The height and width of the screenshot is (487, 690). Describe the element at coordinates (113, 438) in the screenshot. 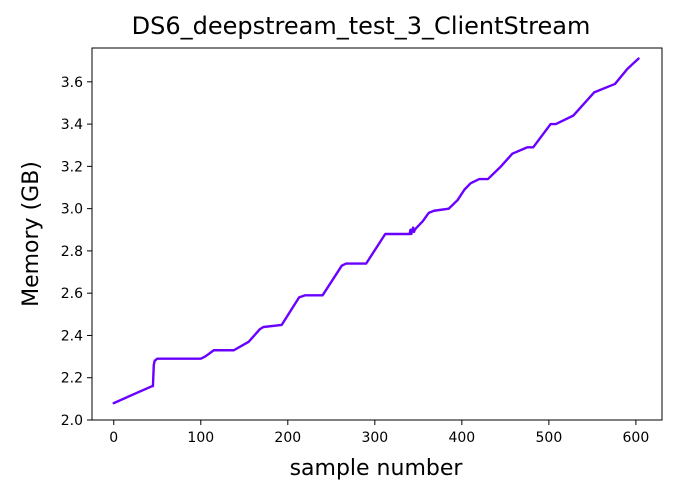

I see `x-tick-label: 0` at that location.